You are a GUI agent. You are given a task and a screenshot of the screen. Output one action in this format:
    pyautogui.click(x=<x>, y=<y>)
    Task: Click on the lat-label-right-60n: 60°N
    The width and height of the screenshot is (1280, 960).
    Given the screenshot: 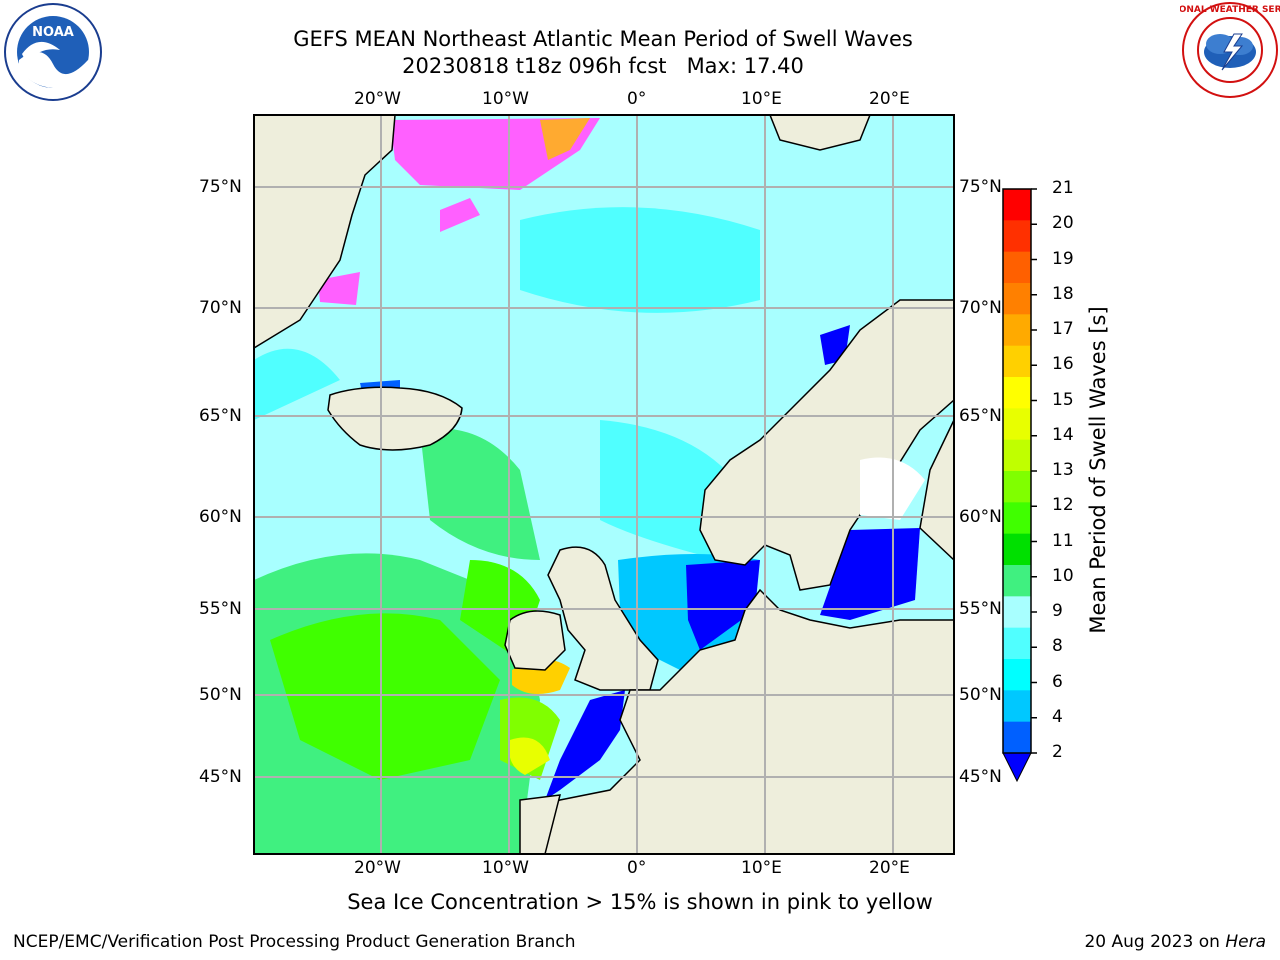 What is the action you would take?
    pyautogui.click(x=980, y=517)
    